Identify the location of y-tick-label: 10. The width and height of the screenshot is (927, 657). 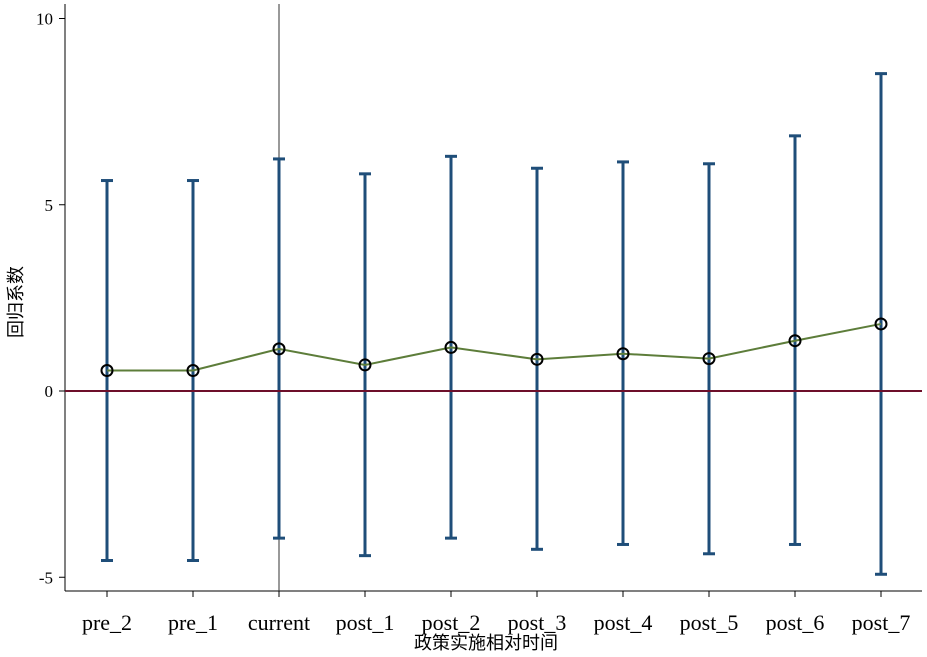
(44, 19).